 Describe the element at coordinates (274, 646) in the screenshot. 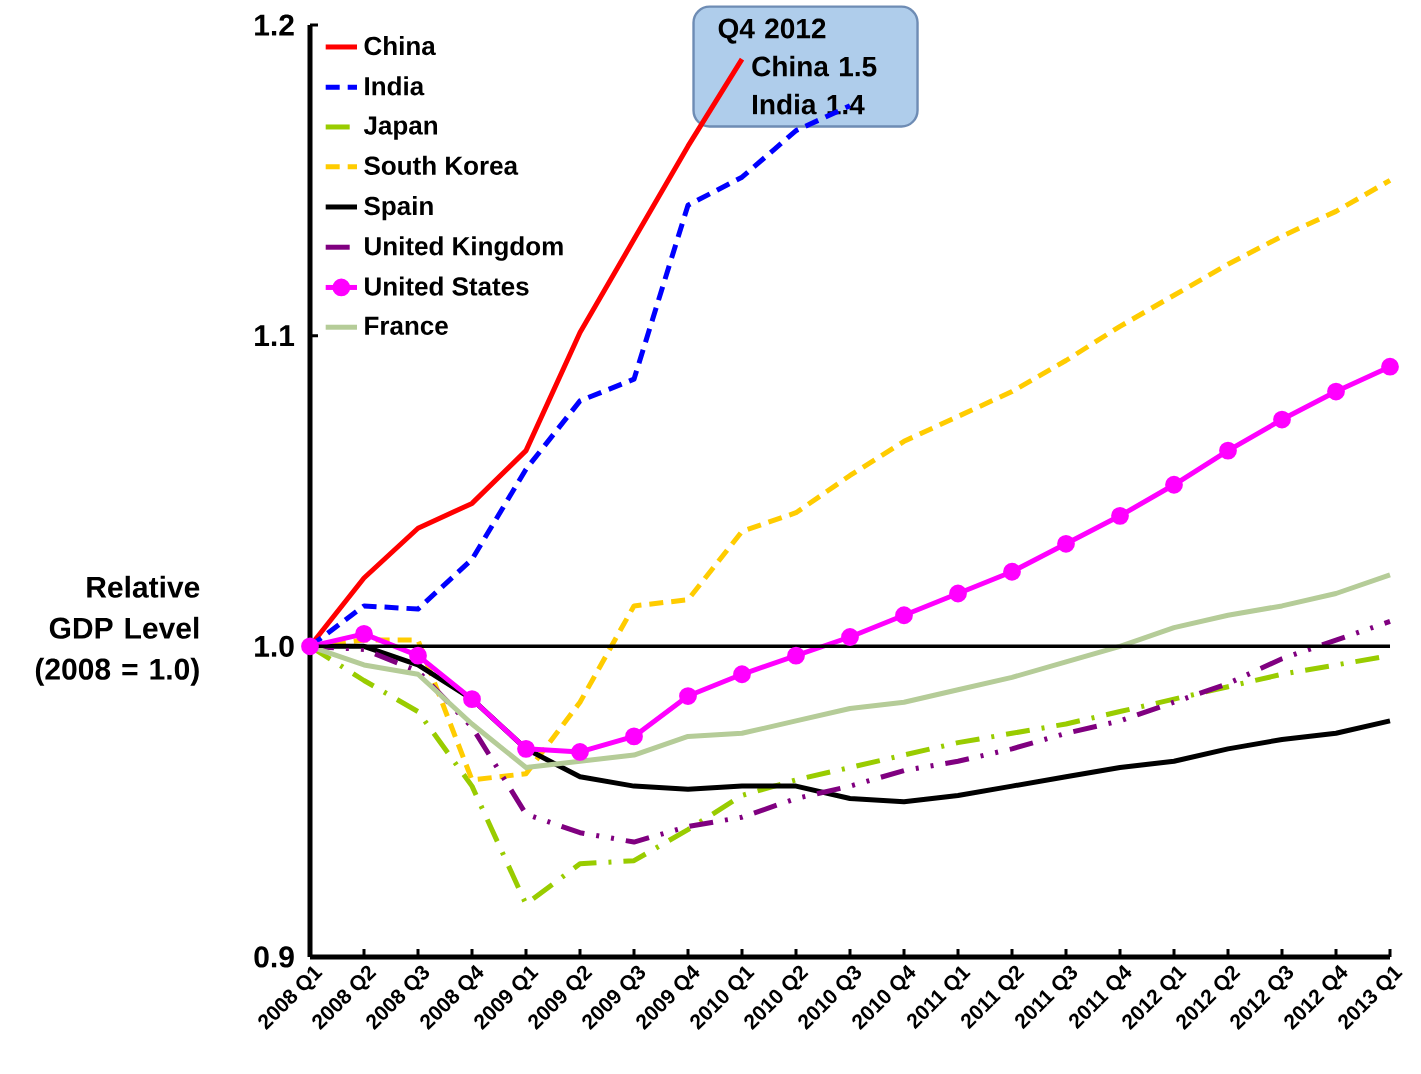

I see `y-tick-label: 1.0` at that location.